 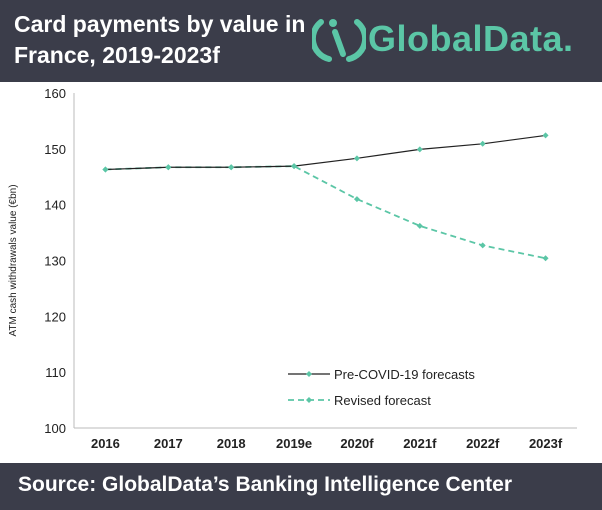 I want to click on y-tick-label: 140, so click(x=55, y=205).